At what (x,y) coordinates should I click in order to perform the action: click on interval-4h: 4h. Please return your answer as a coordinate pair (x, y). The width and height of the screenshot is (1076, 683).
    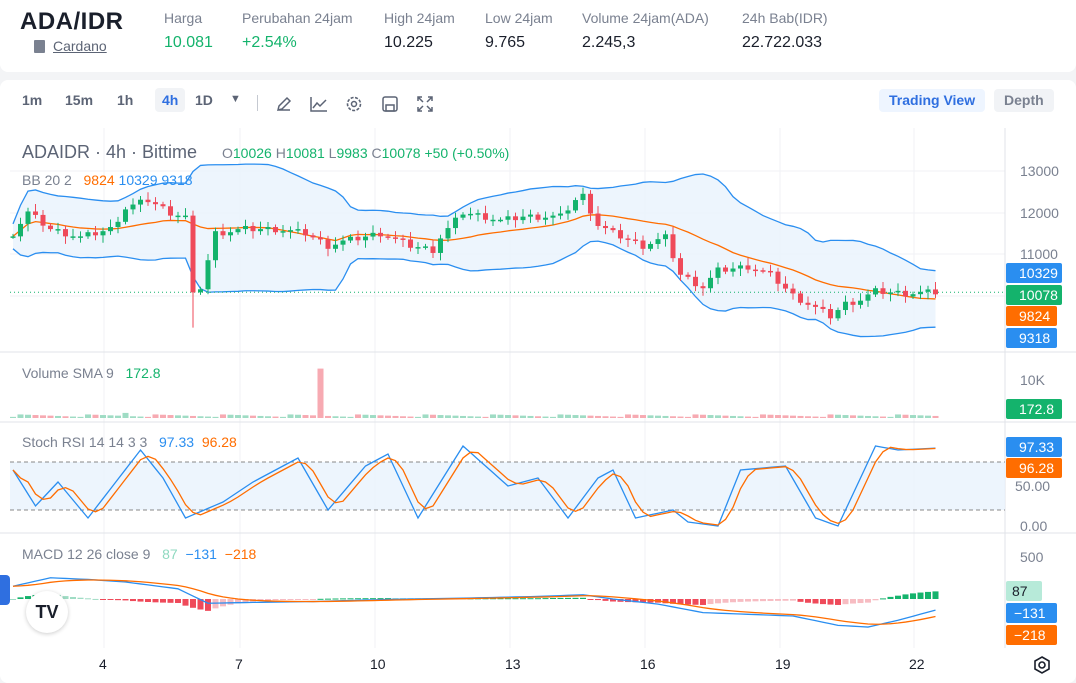
    Looking at the image, I should click on (170, 100).